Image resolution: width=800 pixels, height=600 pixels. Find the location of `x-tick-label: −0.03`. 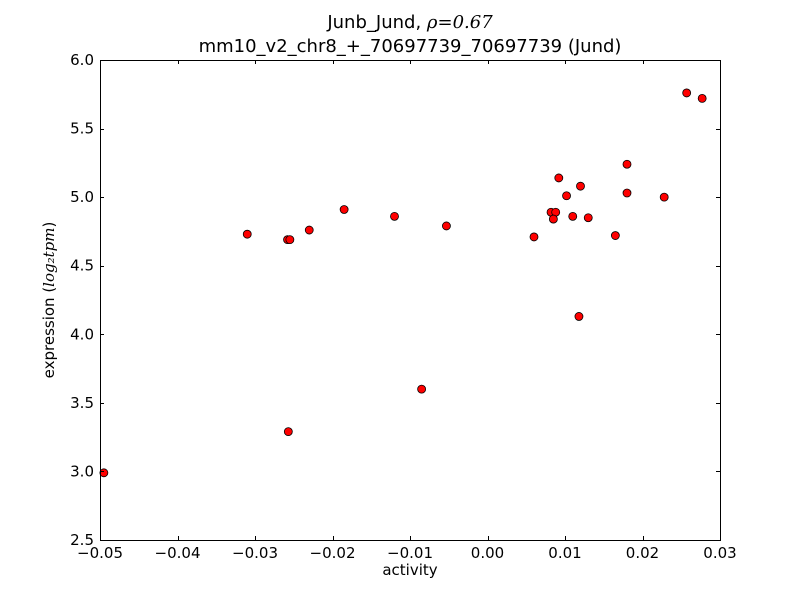

x-tick-label: −0.03 is located at coordinates (255, 553).